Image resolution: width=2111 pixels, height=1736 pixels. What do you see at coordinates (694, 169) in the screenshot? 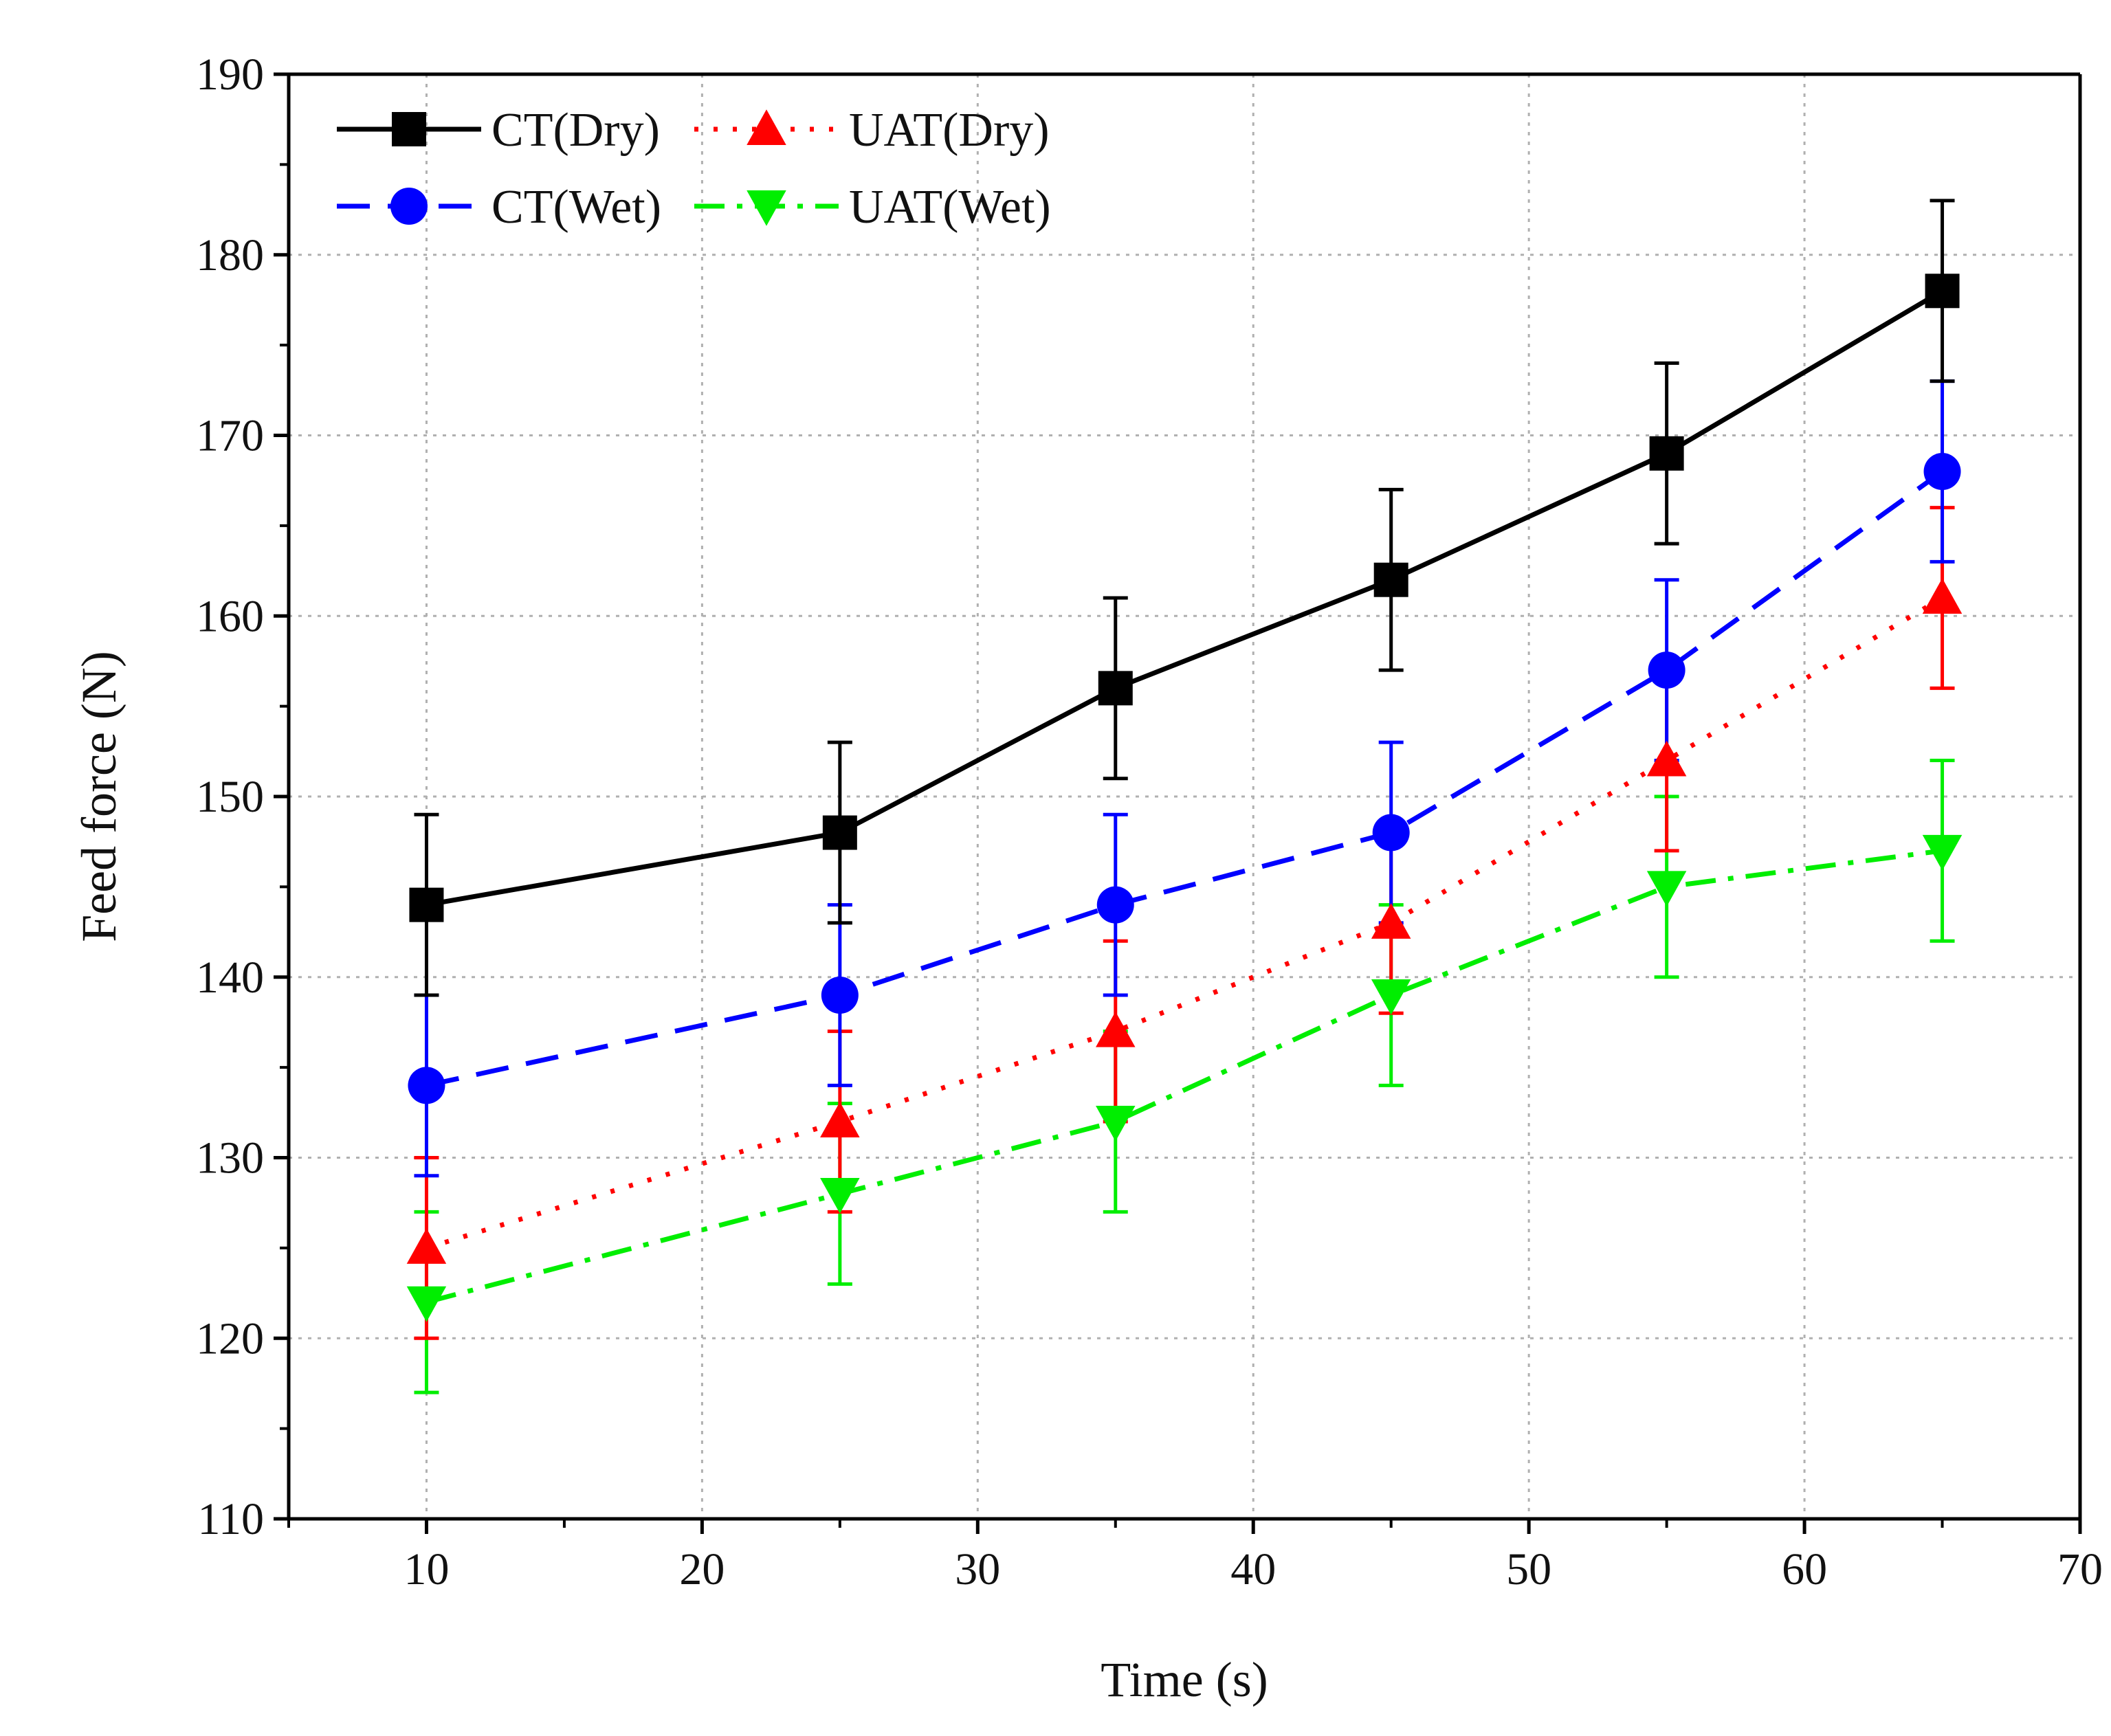
I see `legend: CT(Dry) UAT(Dry) CT(Wet) UAT(Wet)` at bounding box center [694, 169].